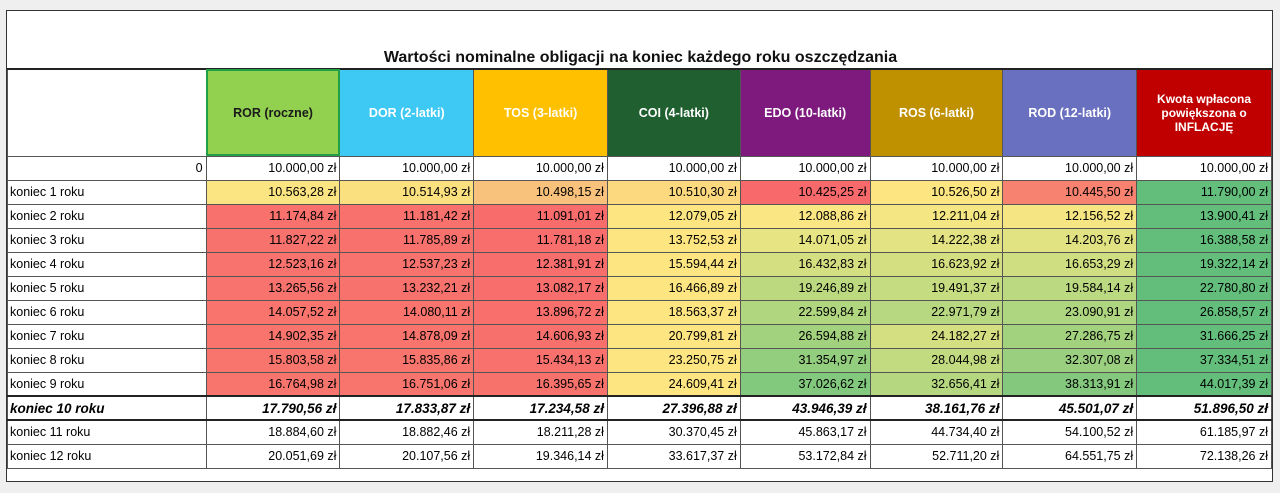  I want to click on value-cell: 22.971,79 zł, so click(936, 312).